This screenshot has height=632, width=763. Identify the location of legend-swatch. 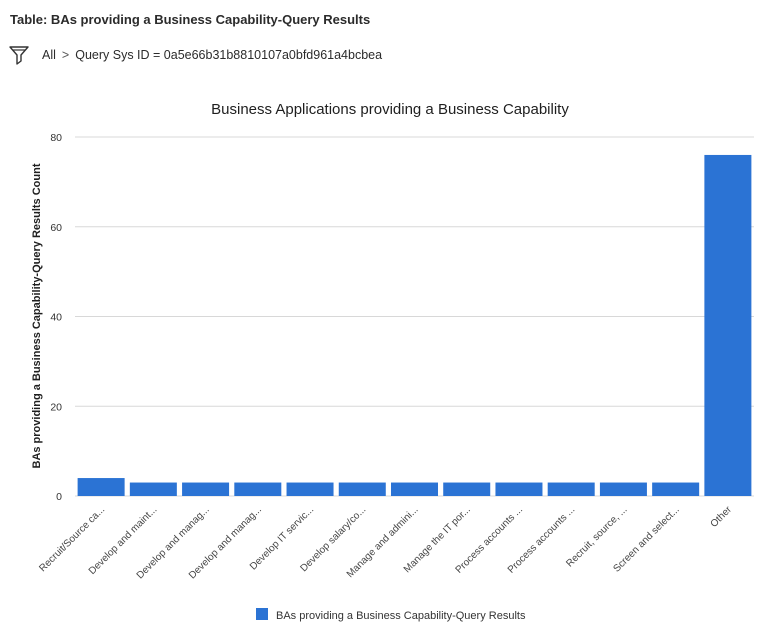
(262, 614).